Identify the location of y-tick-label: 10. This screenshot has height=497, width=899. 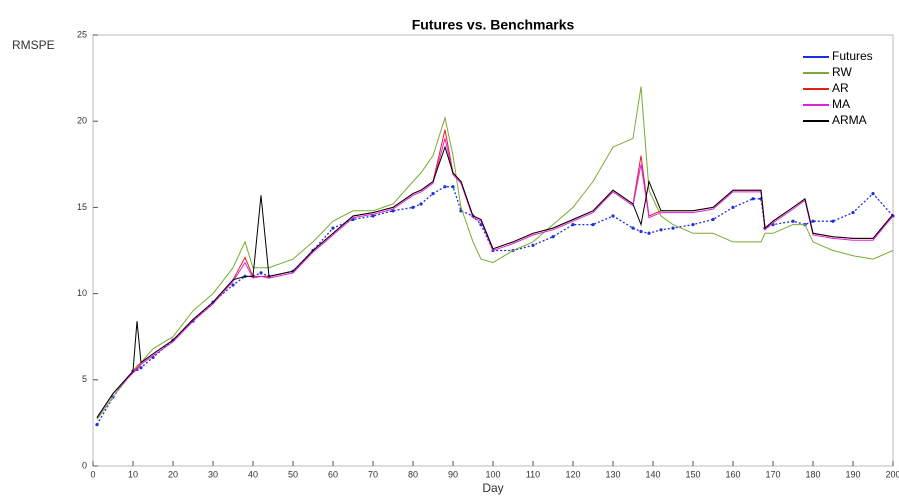
(82, 293).